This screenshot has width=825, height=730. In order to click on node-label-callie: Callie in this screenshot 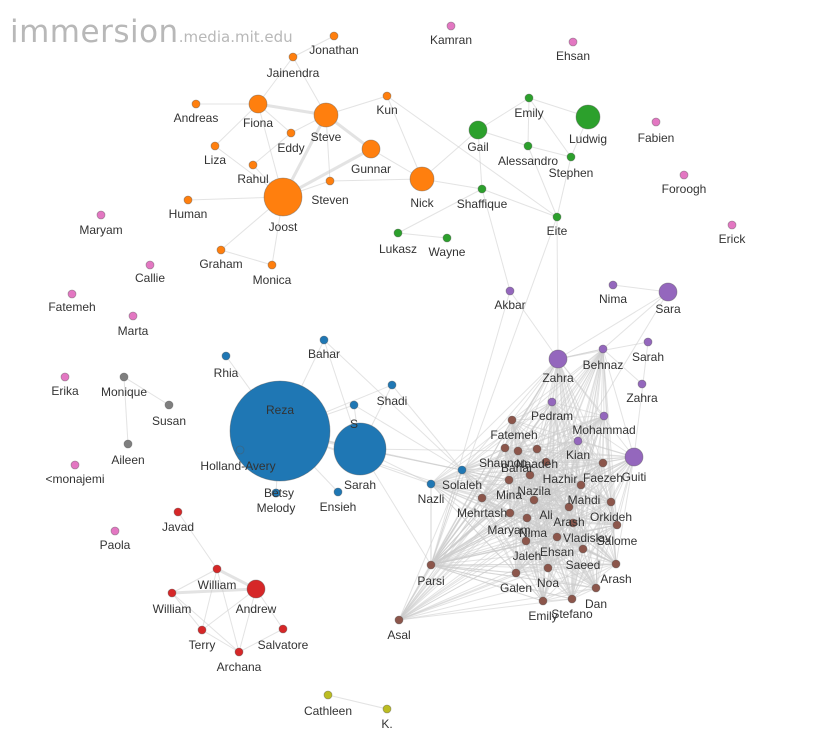, I will do `click(150, 278)`.